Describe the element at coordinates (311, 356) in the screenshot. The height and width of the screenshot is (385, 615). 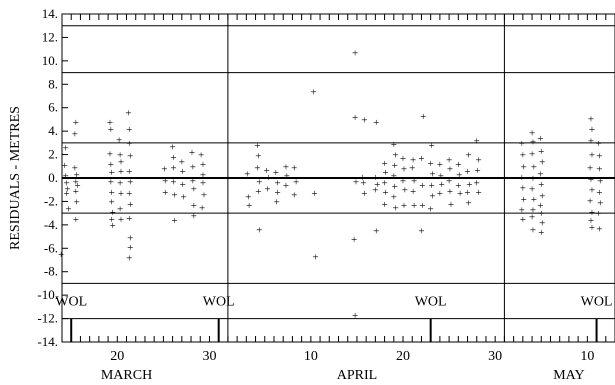
I see `x-tick-label: 10` at that location.